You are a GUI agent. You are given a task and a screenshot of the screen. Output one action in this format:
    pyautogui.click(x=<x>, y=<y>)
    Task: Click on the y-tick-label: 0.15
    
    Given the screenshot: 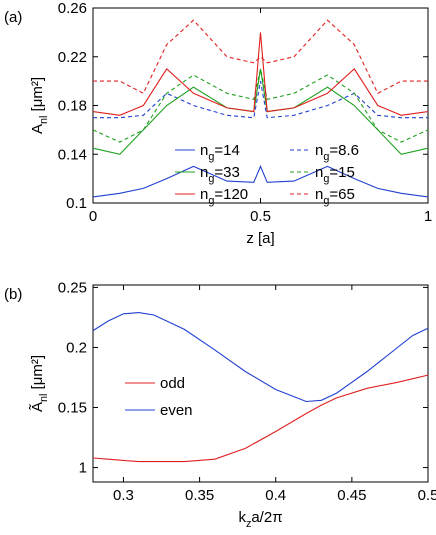 What is the action you would take?
    pyautogui.click(x=72, y=408)
    